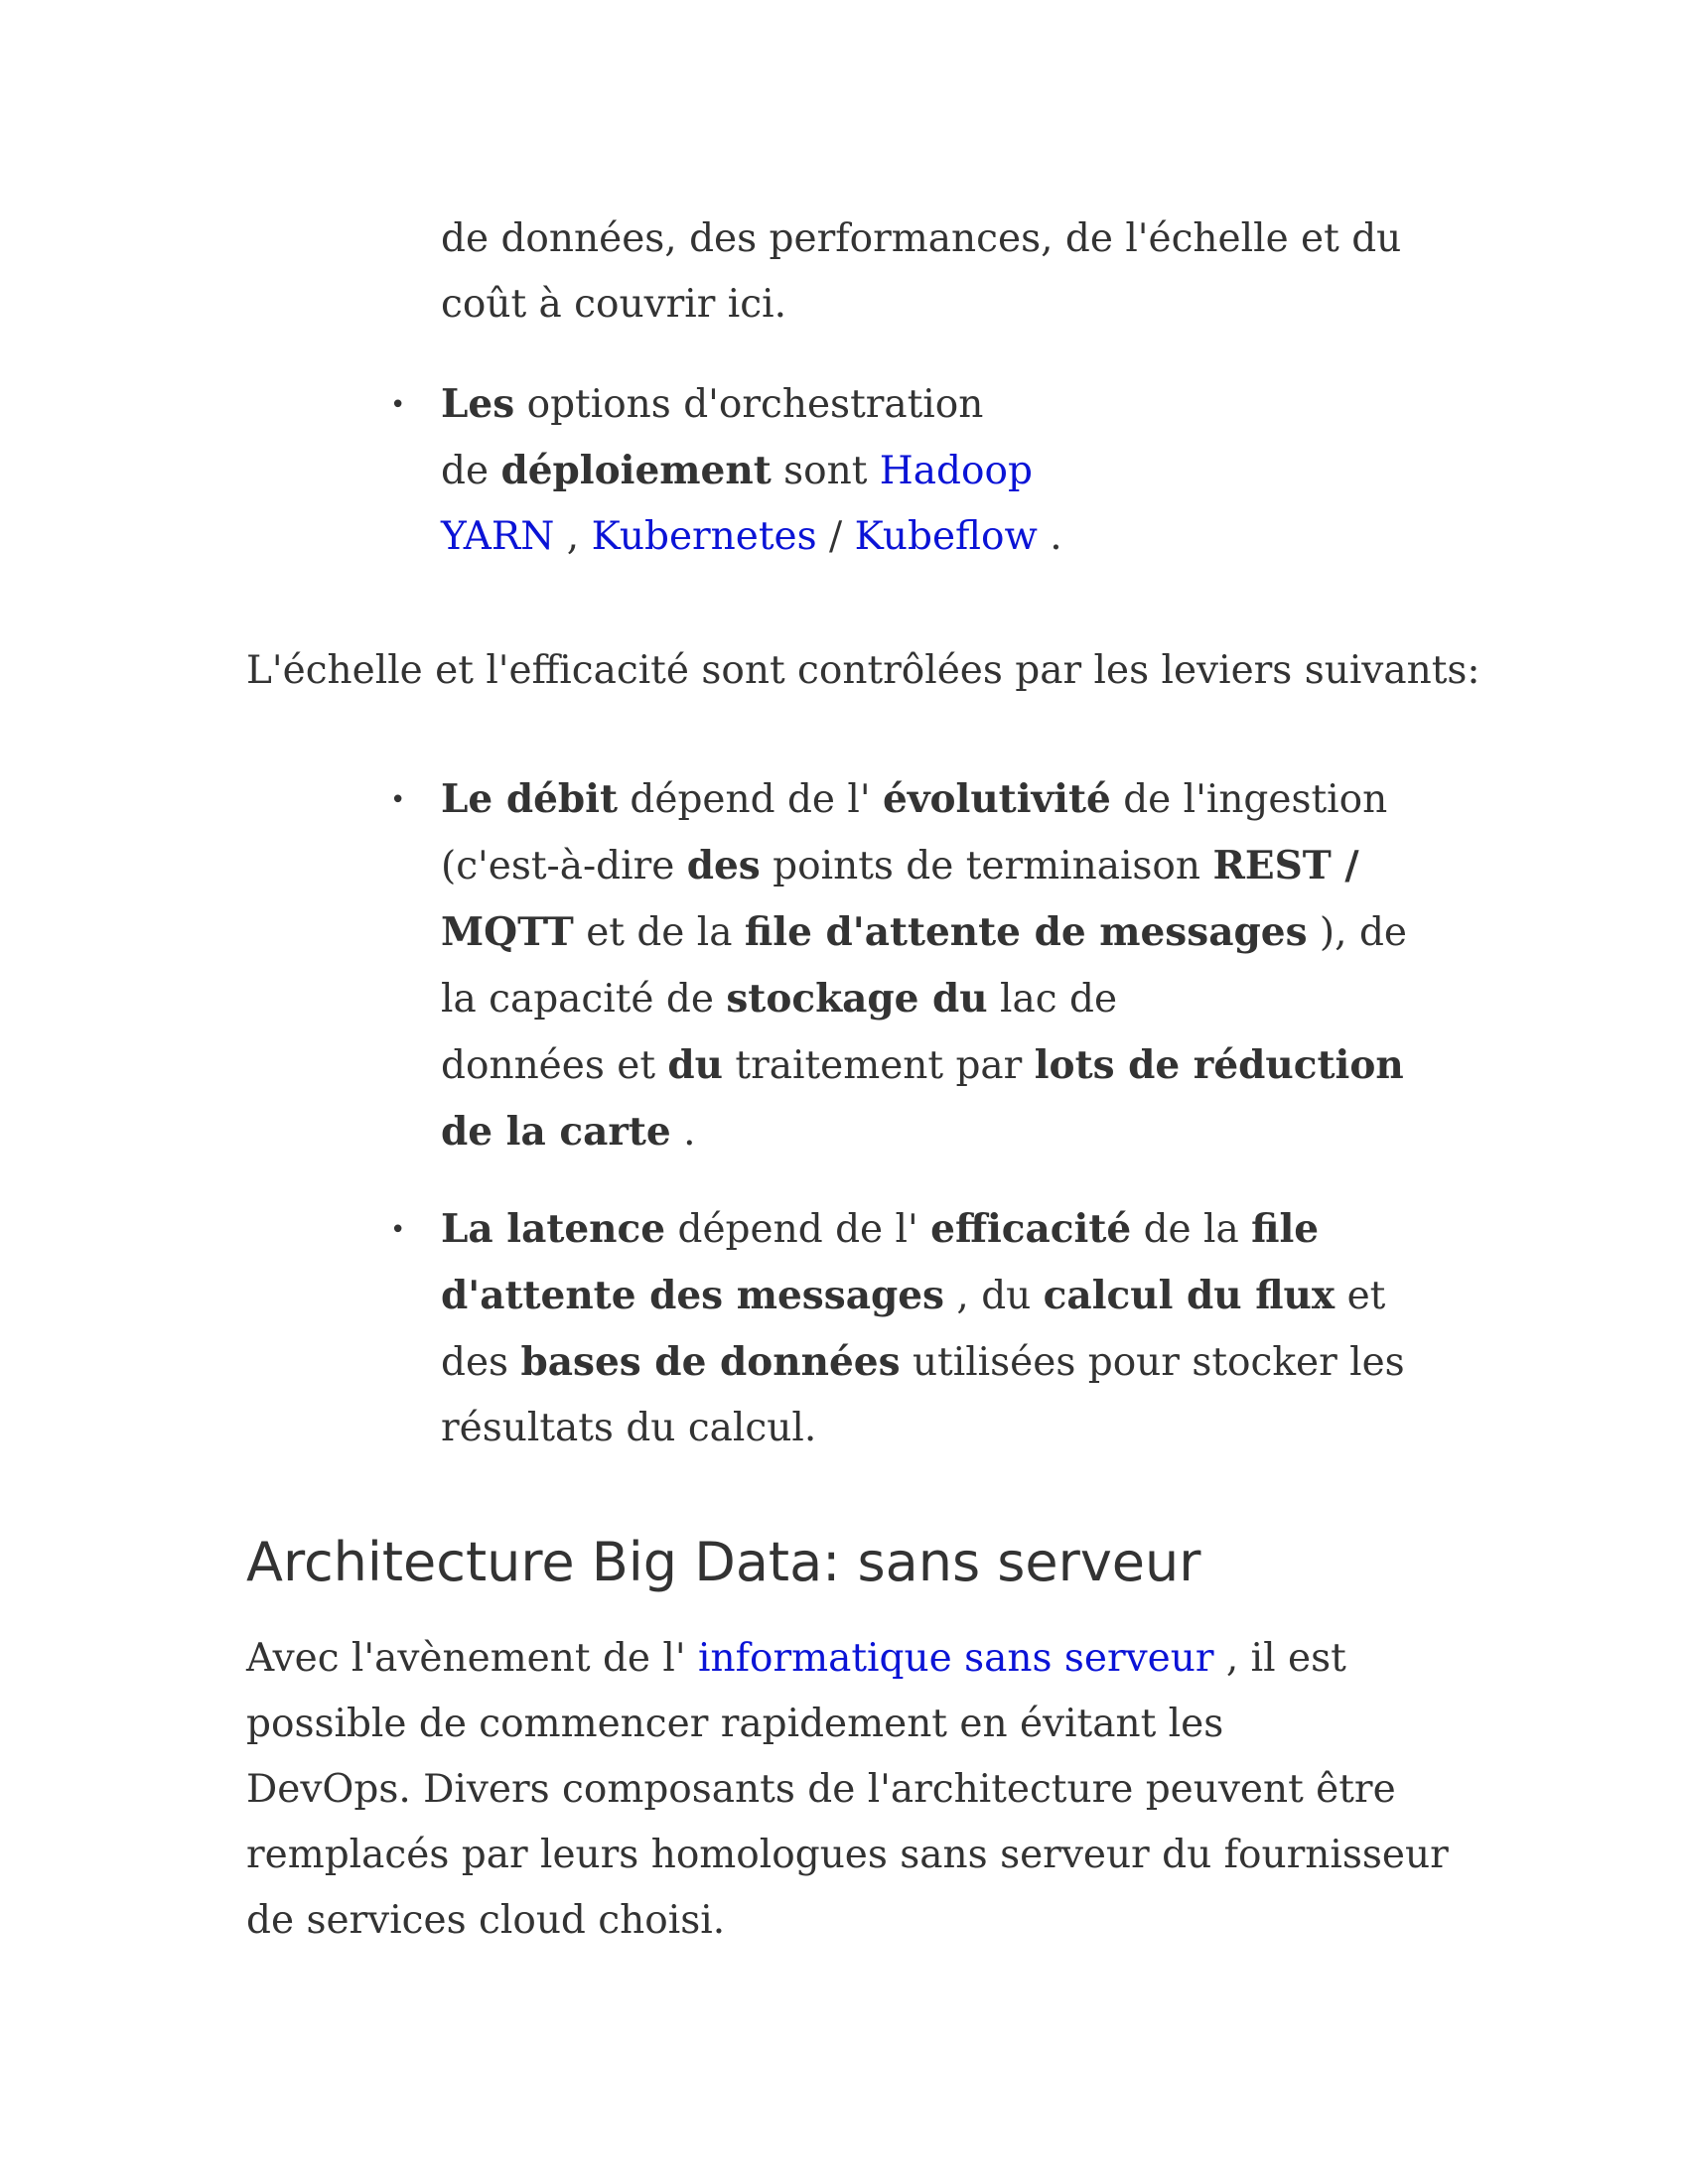 This screenshot has height=2184, width=1688. Describe the element at coordinates (857, 999) in the screenshot. I see `bold-text: stockage du` at that location.